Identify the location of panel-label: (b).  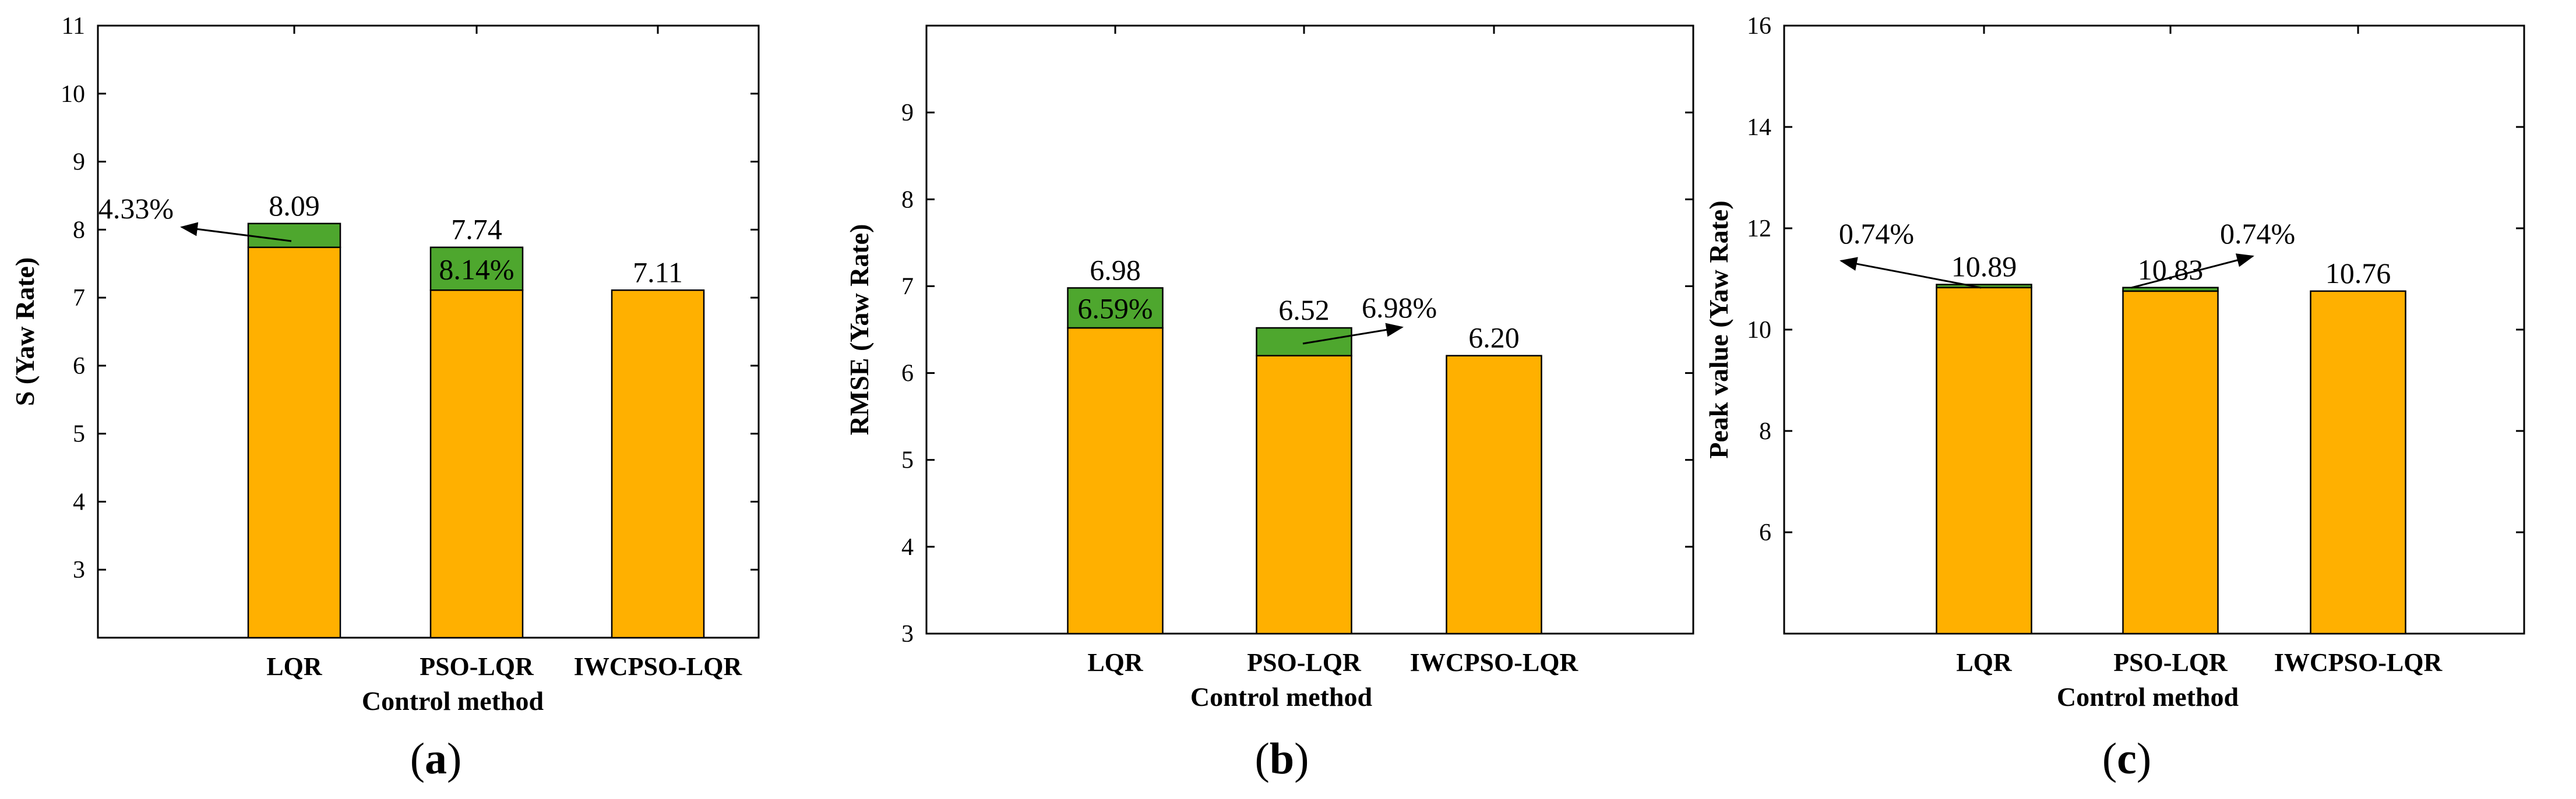
(1282, 758).